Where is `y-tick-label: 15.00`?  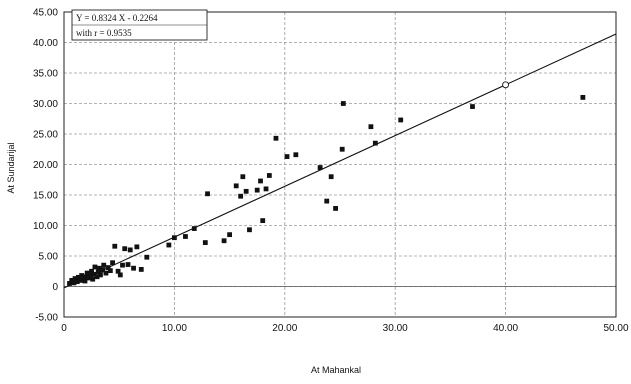
y-tick-label: 15.00 is located at coordinates (45, 196).